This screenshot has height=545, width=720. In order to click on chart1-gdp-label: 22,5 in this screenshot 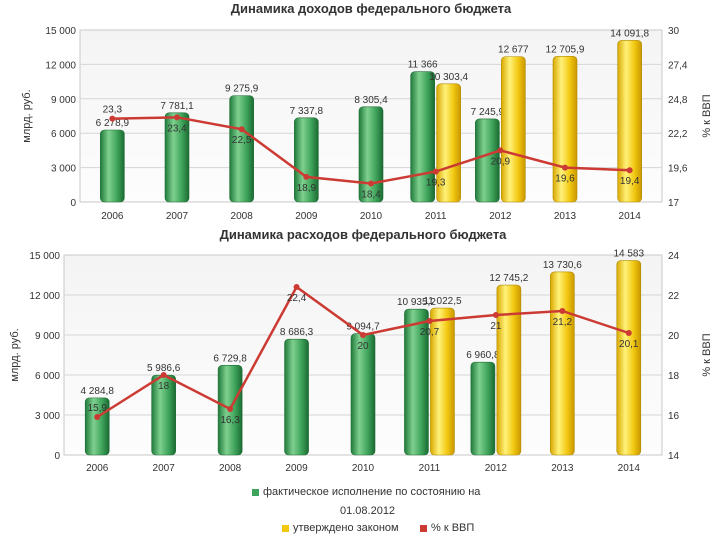, I will do `click(242, 140)`.